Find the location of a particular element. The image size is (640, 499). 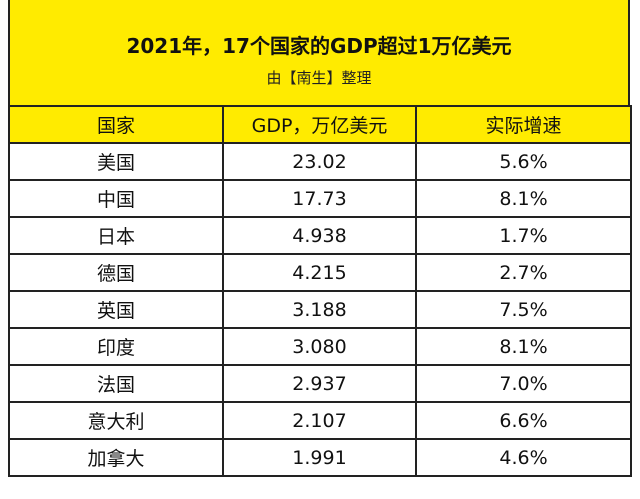

cell: 1.991 is located at coordinates (319, 457).